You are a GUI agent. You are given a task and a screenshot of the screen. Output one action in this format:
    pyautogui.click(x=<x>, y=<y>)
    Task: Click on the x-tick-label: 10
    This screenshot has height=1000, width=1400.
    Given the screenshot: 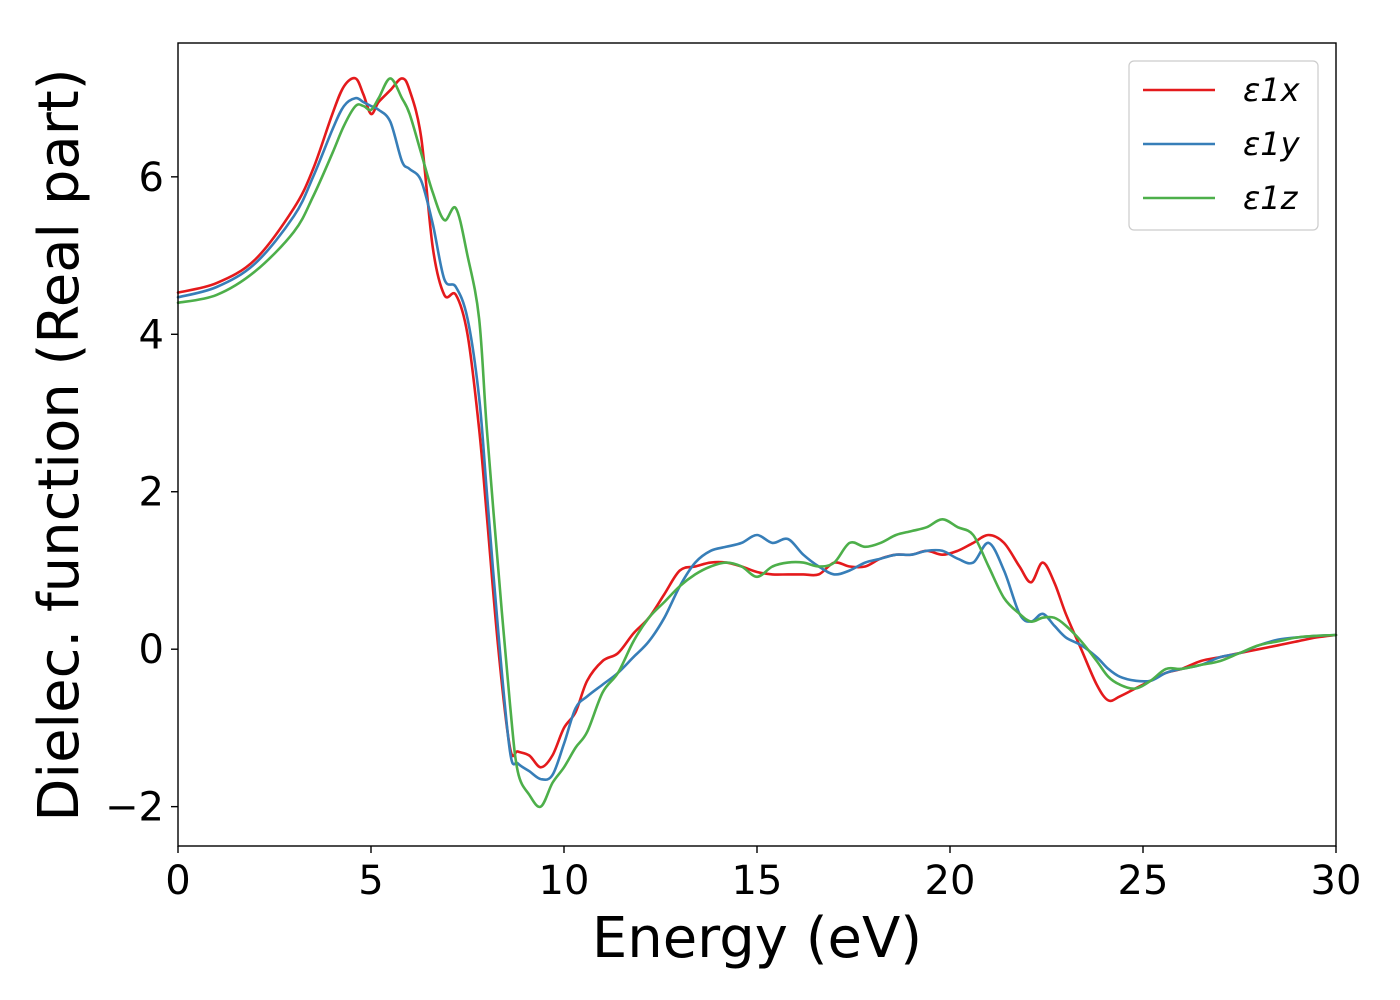 What is the action you would take?
    pyautogui.click(x=564, y=881)
    